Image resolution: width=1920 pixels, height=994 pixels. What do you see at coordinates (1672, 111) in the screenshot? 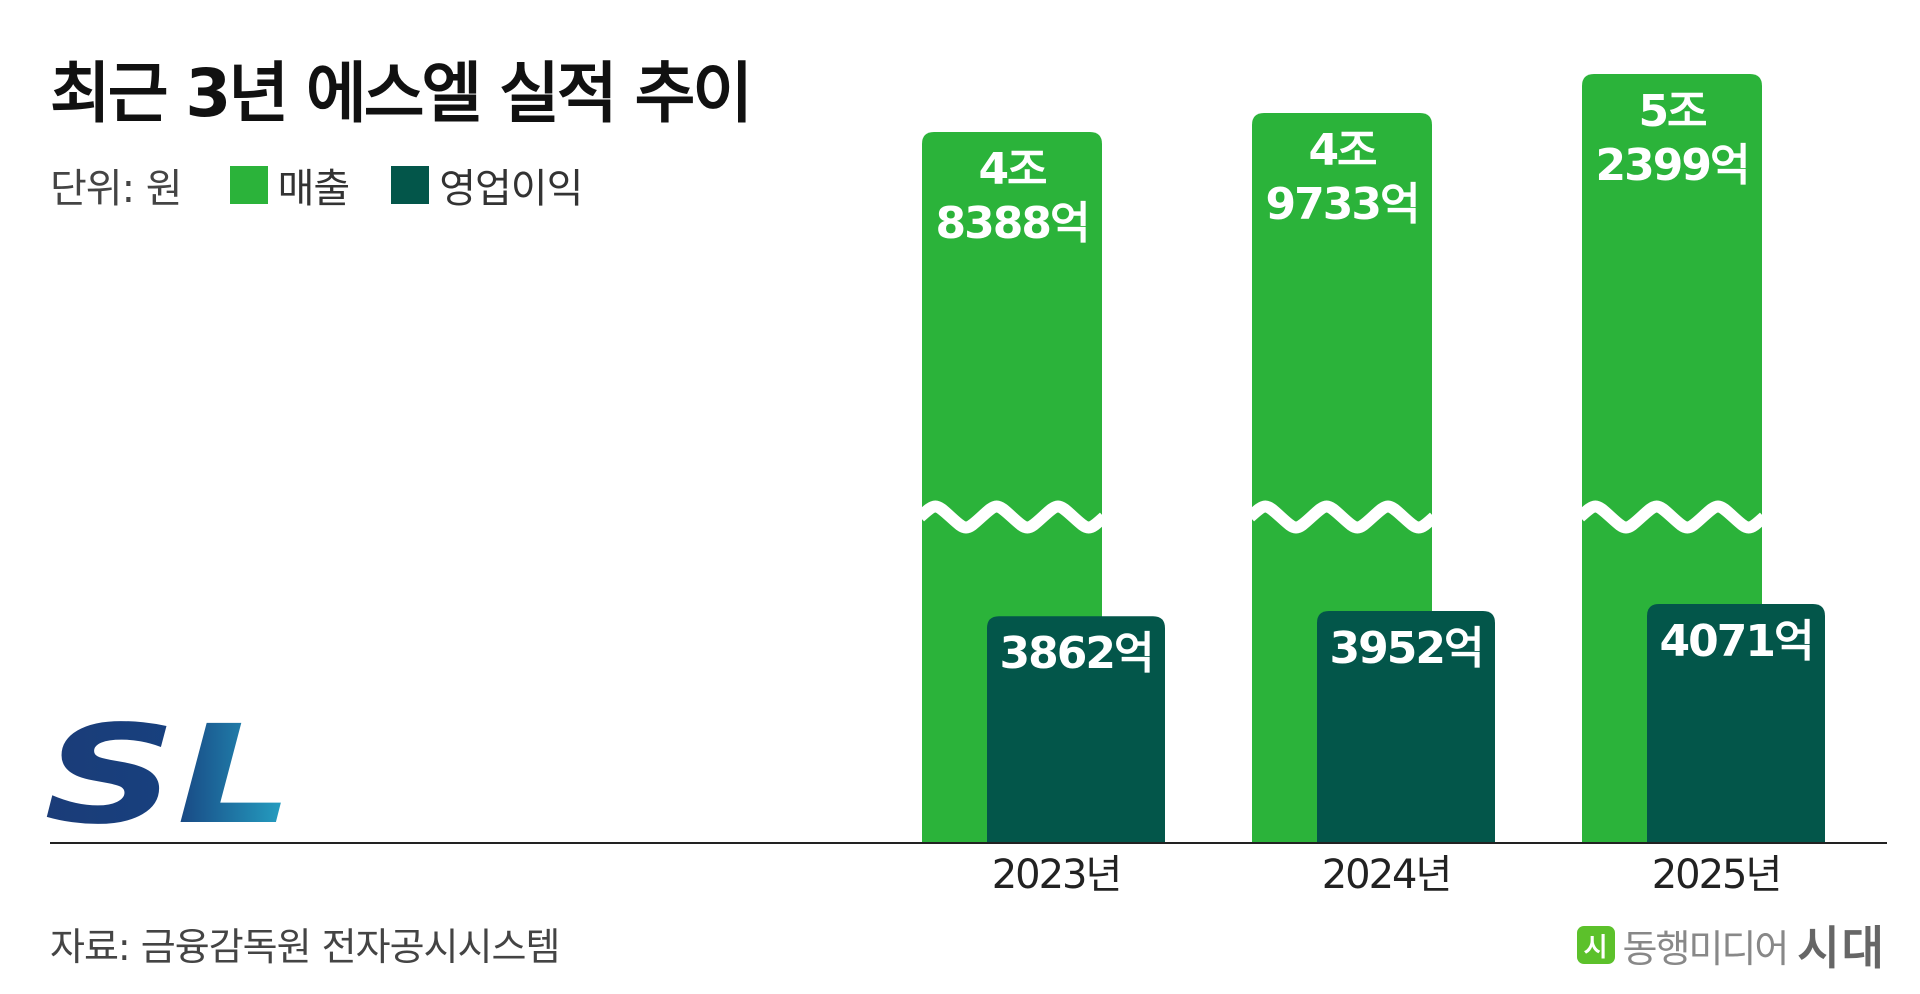
I see `data-label-sales-3-line-1: 5조` at bounding box center [1672, 111].